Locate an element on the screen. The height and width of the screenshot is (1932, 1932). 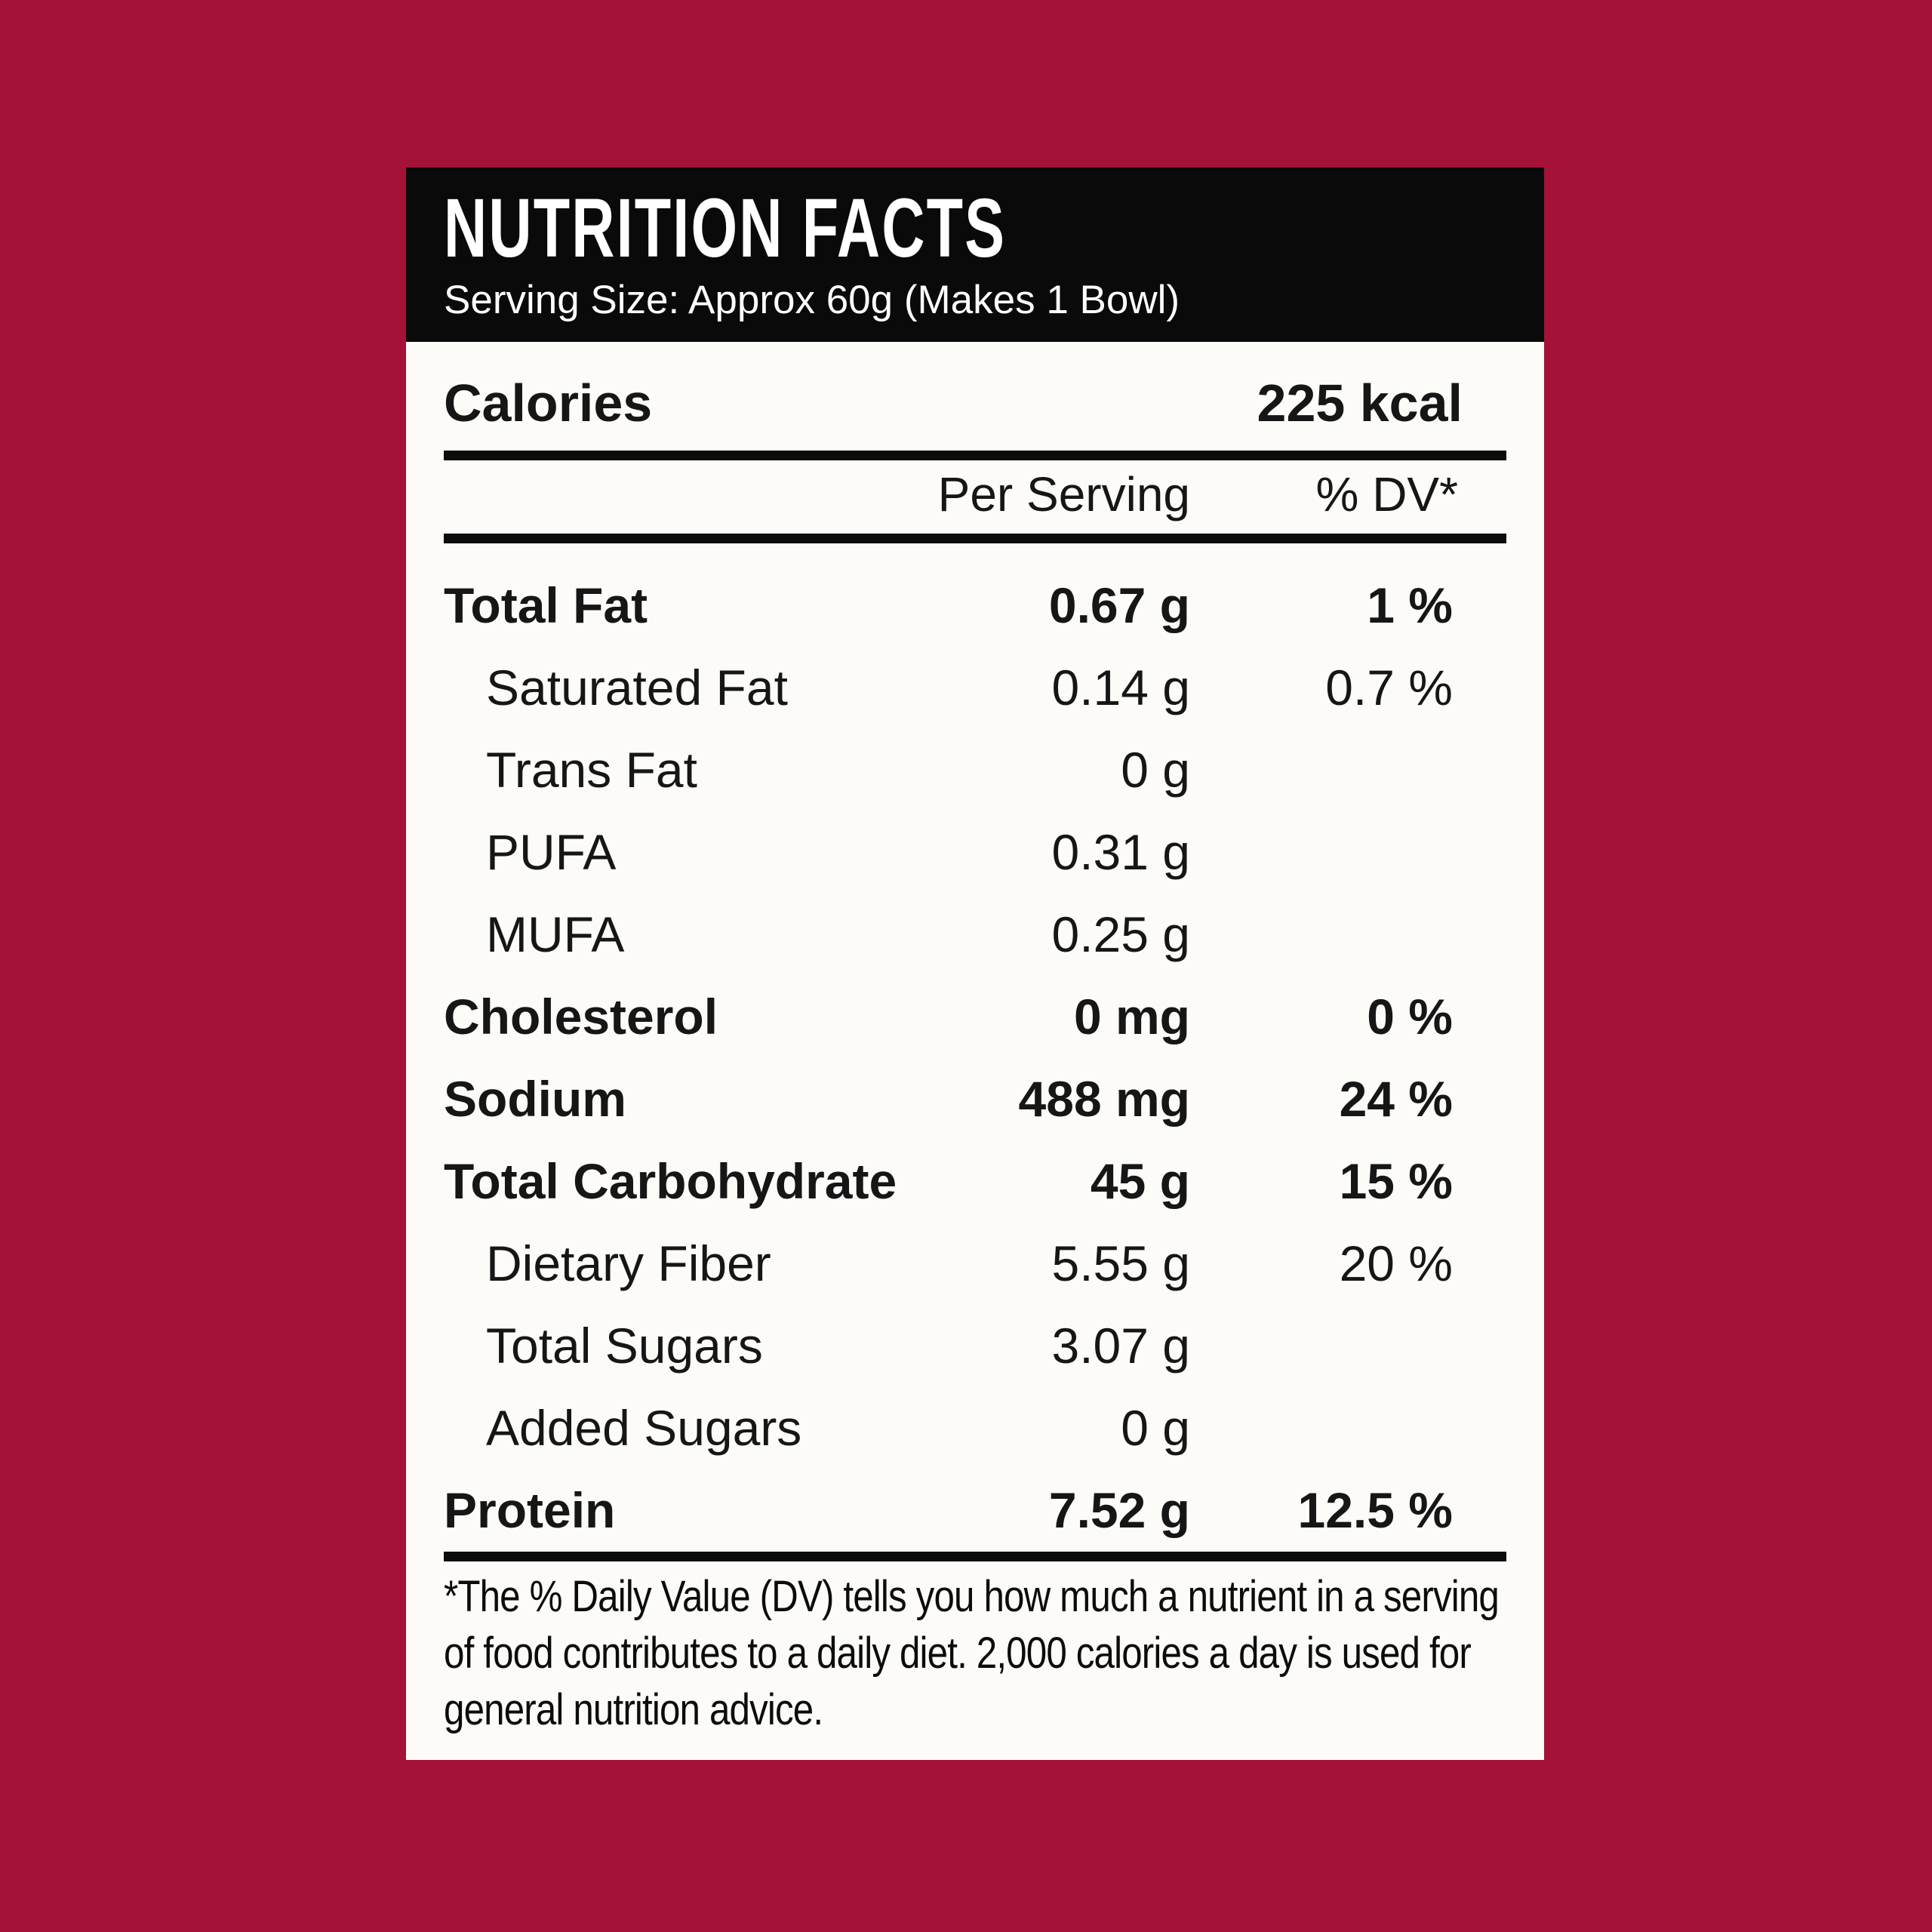
nutrient-name: Trans Fat is located at coordinates (591, 770).